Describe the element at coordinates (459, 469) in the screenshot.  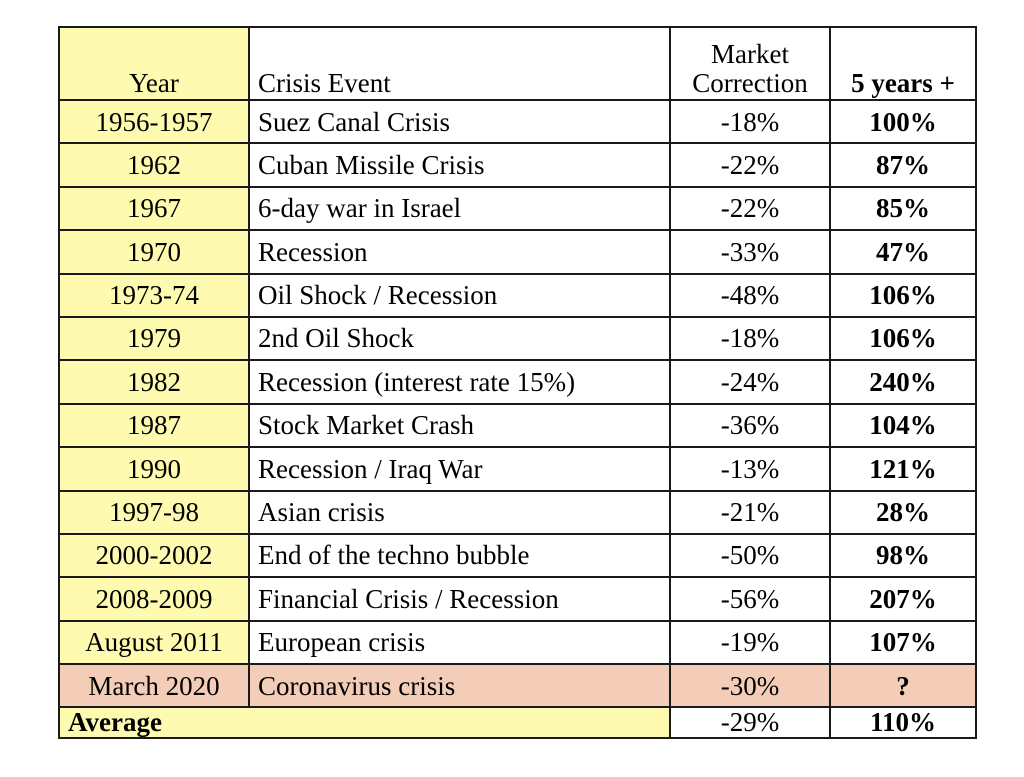
I see `cell-crisis-event: Recession / Iraq War` at that location.